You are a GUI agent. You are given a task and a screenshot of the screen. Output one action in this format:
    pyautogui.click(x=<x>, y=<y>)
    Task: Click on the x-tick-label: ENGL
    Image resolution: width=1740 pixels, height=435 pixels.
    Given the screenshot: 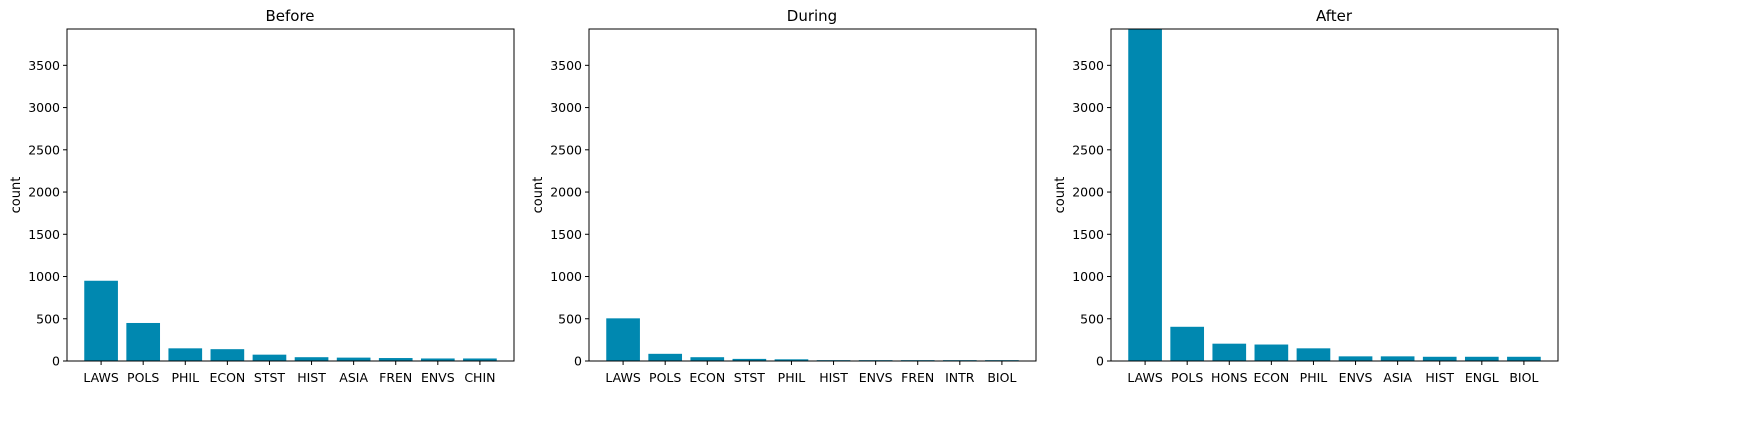 What is the action you would take?
    pyautogui.click(x=1482, y=377)
    